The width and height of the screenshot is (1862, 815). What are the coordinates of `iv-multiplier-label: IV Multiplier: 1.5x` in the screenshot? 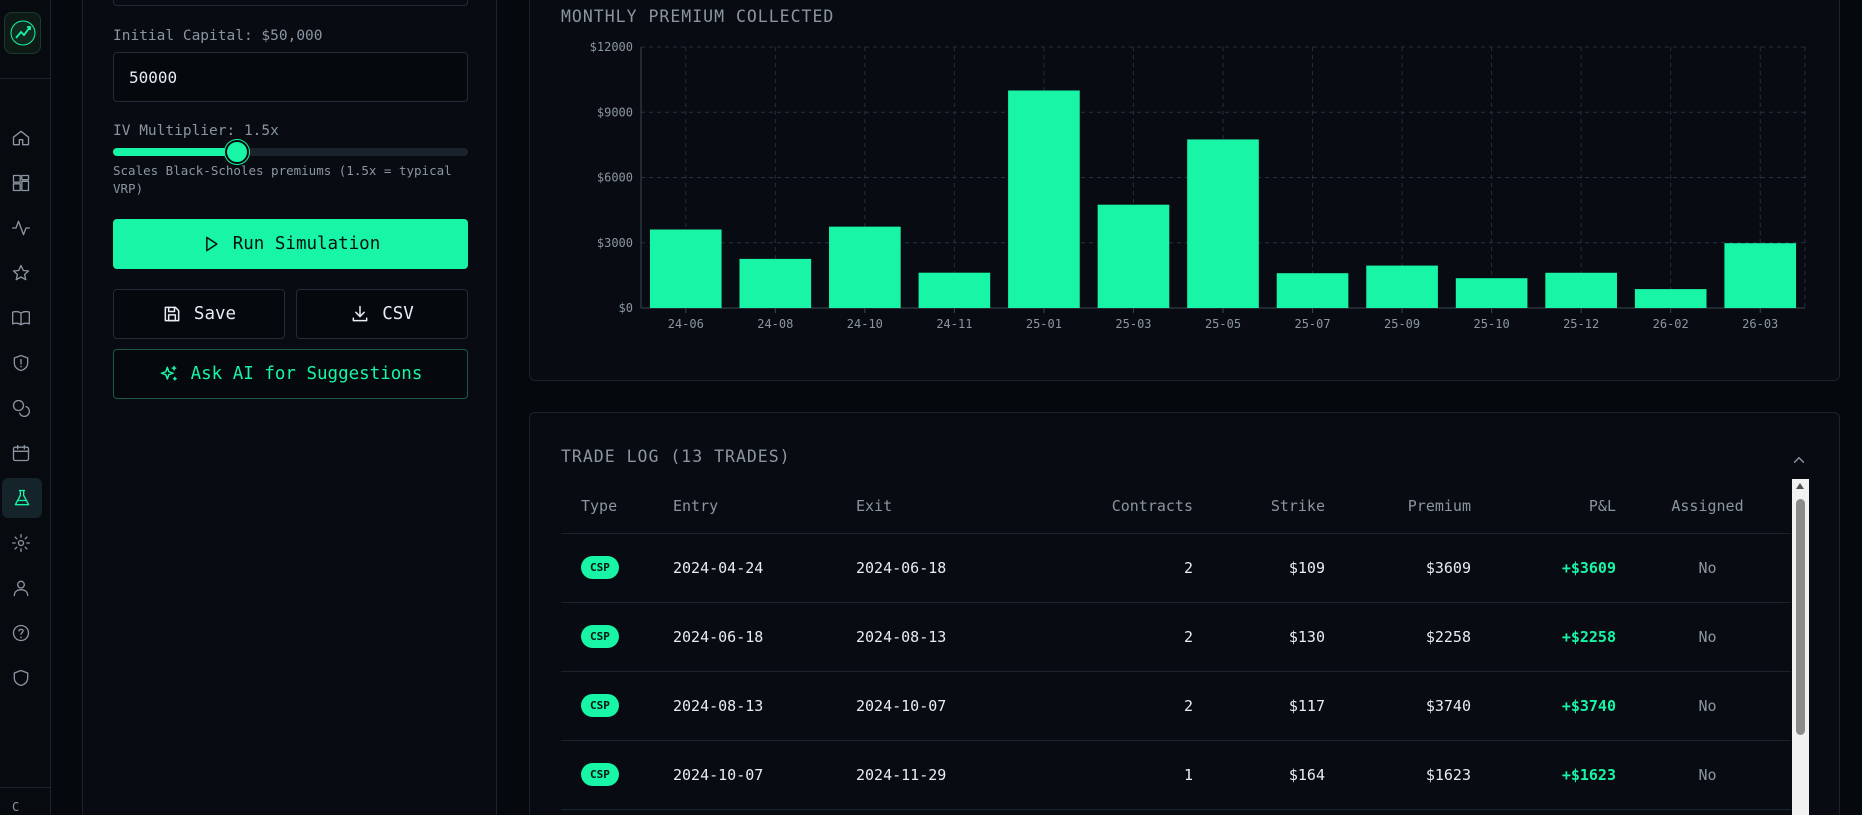 It's located at (196, 131).